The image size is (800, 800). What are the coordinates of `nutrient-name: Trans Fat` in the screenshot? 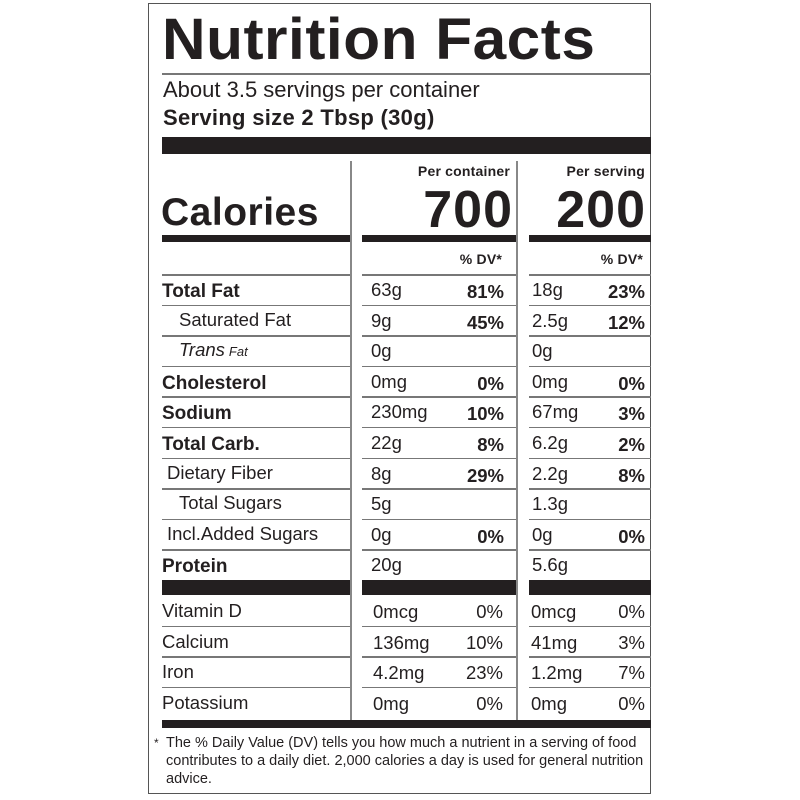 It's located at (213, 351).